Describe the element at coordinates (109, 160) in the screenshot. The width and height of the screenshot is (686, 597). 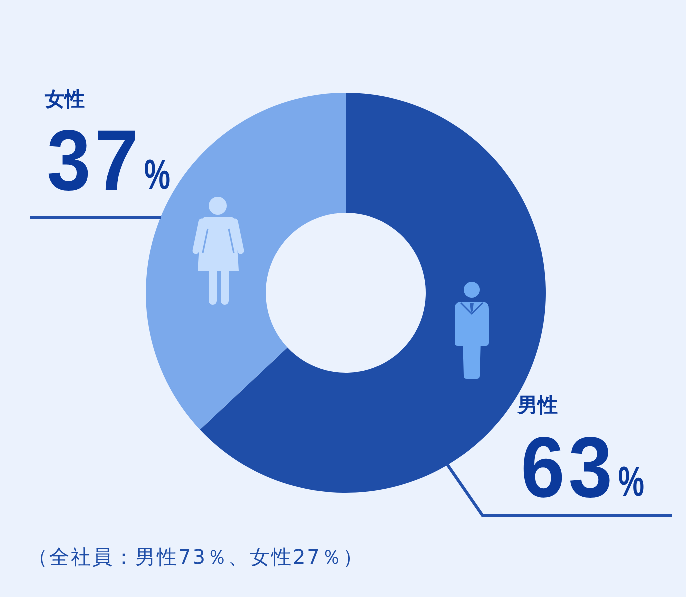
I see `data-label: 37%` at that location.